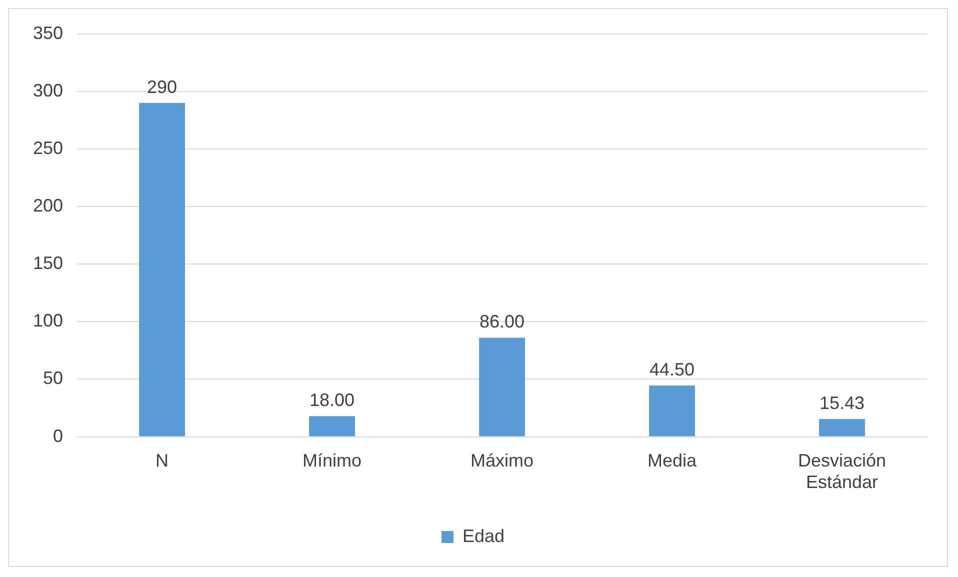  I want to click on legend-label: Edad, so click(483, 536).